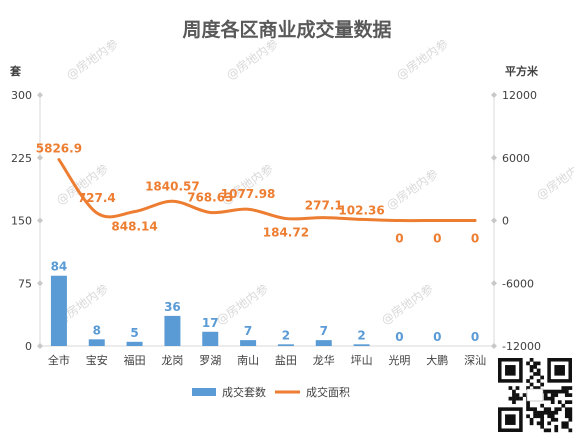  What do you see at coordinates (172, 186) in the screenshot?
I see `line-value-label: 1840.57` at bounding box center [172, 186].